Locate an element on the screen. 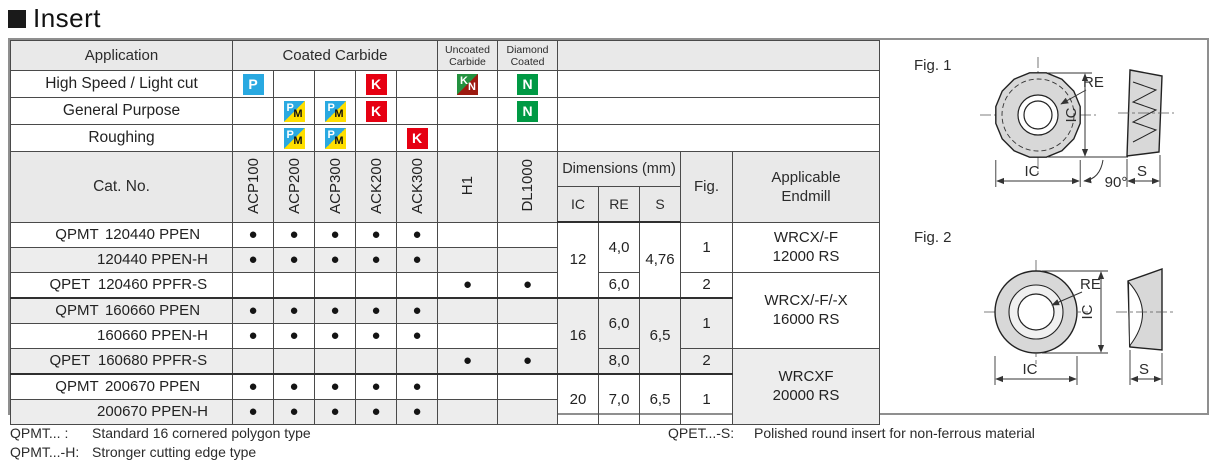 This screenshot has height=466, width=1215. s-value-cell: 4,76 is located at coordinates (660, 259).